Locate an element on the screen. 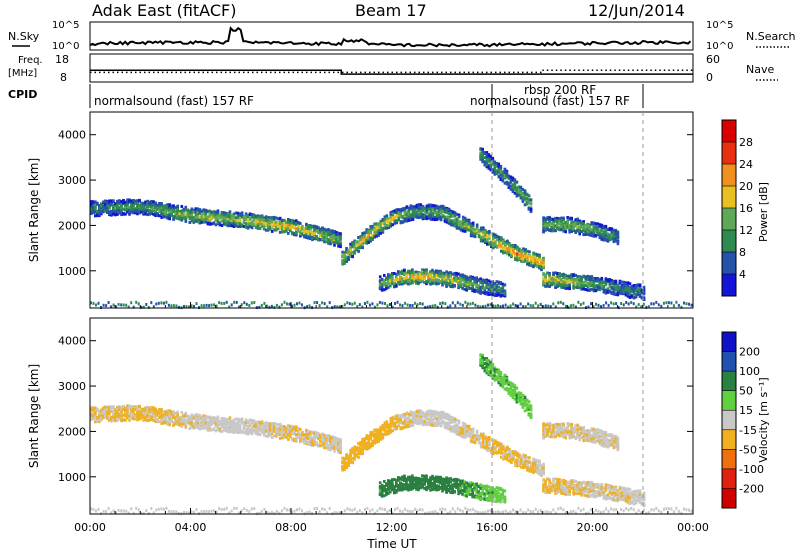 The width and height of the screenshot is (800, 558). noise-right-label: N.Search is located at coordinates (771, 36).